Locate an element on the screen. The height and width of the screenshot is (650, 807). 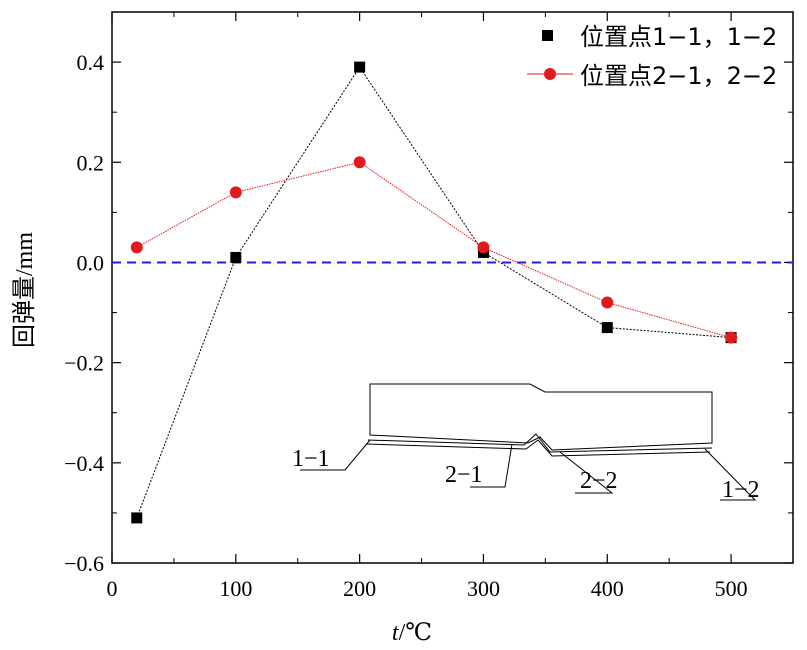
y-tick-label: −0.6 is located at coordinates (84, 563).